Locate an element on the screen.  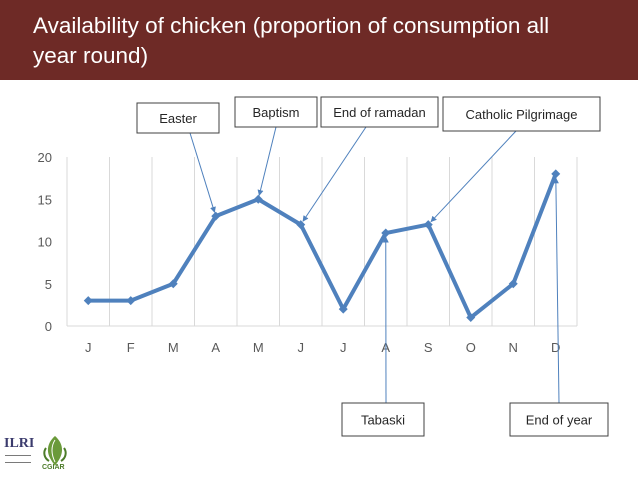
y-tick-label: 0 is located at coordinates (48, 326).